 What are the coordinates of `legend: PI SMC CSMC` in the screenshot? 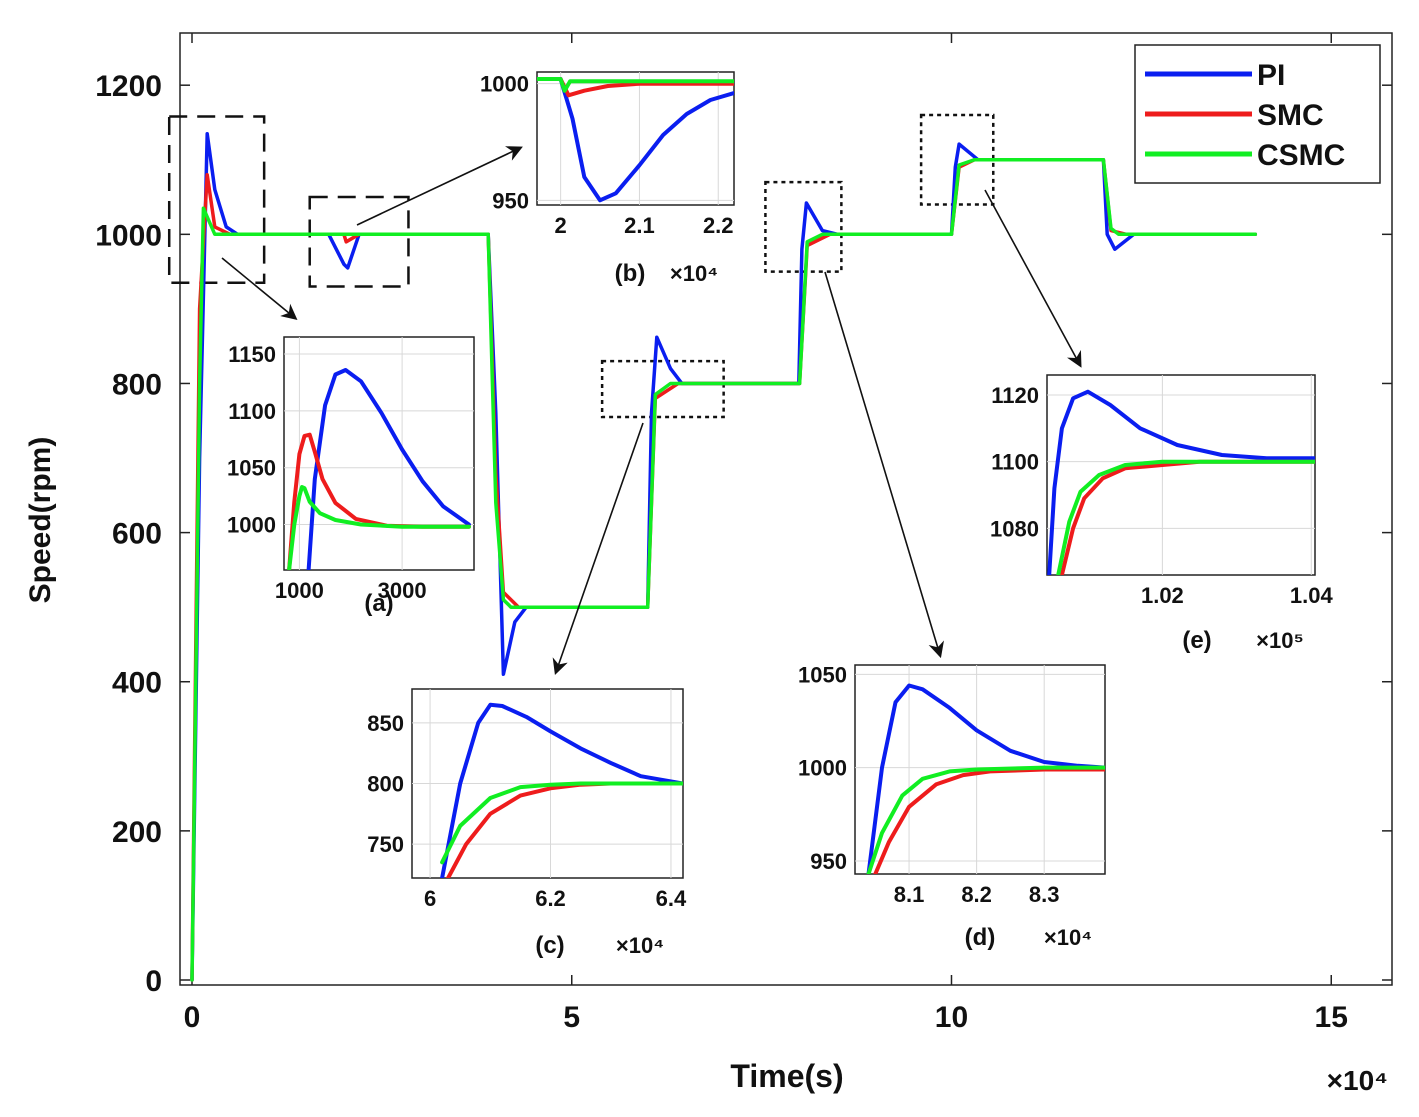 It's located at (1257, 114).